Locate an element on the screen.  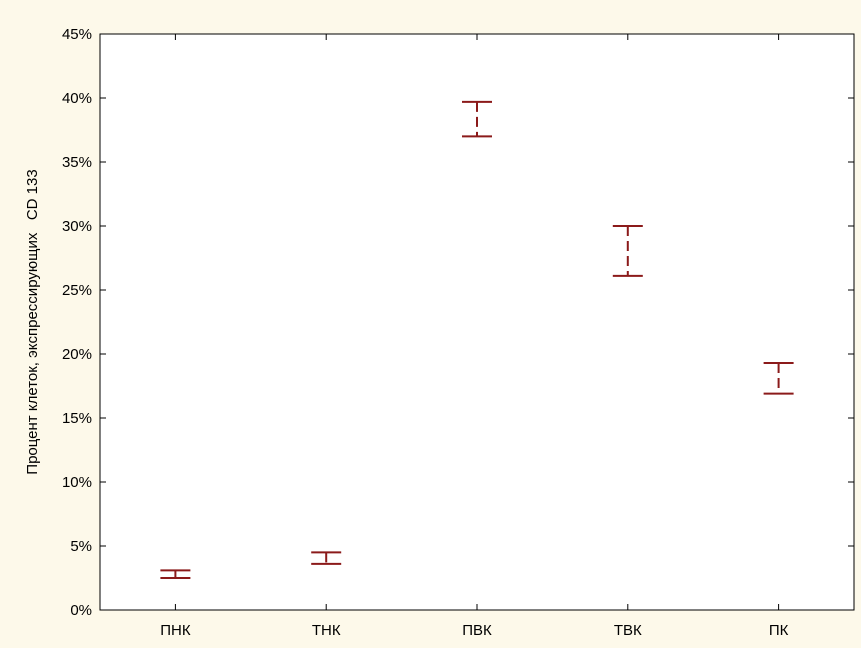
x-category-label: ПВК is located at coordinates (477, 630).